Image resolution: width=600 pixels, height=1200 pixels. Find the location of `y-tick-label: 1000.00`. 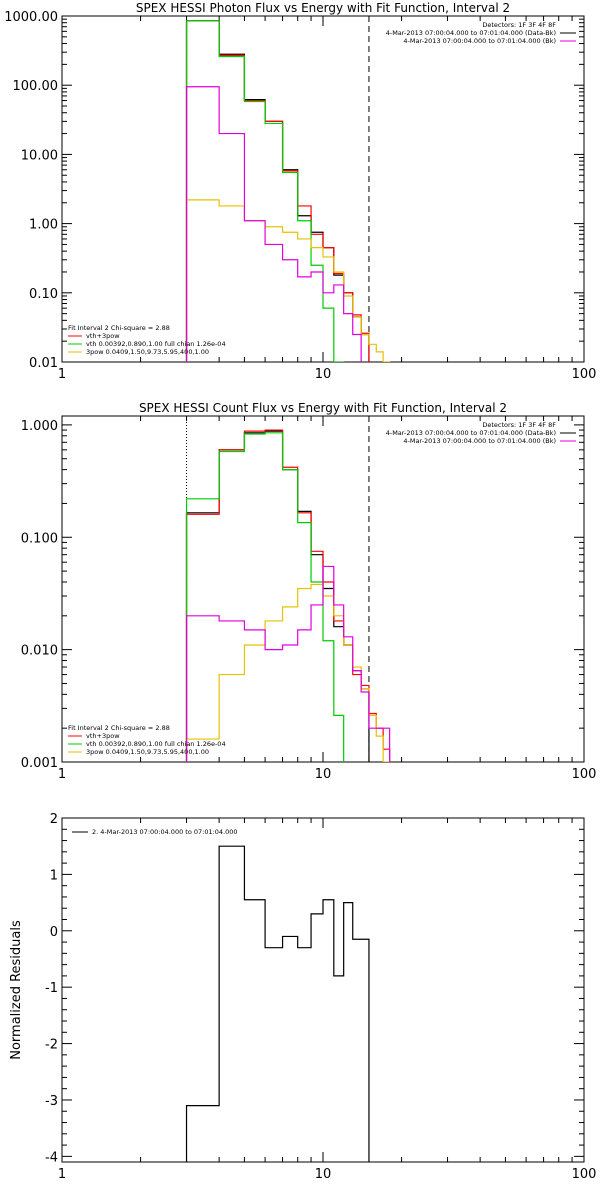

y-tick-label: 1000.00 is located at coordinates (31, 17).